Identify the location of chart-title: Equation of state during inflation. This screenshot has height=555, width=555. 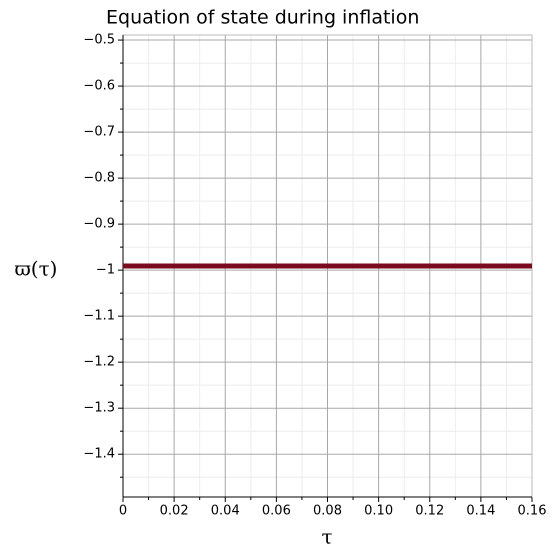
(262, 18).